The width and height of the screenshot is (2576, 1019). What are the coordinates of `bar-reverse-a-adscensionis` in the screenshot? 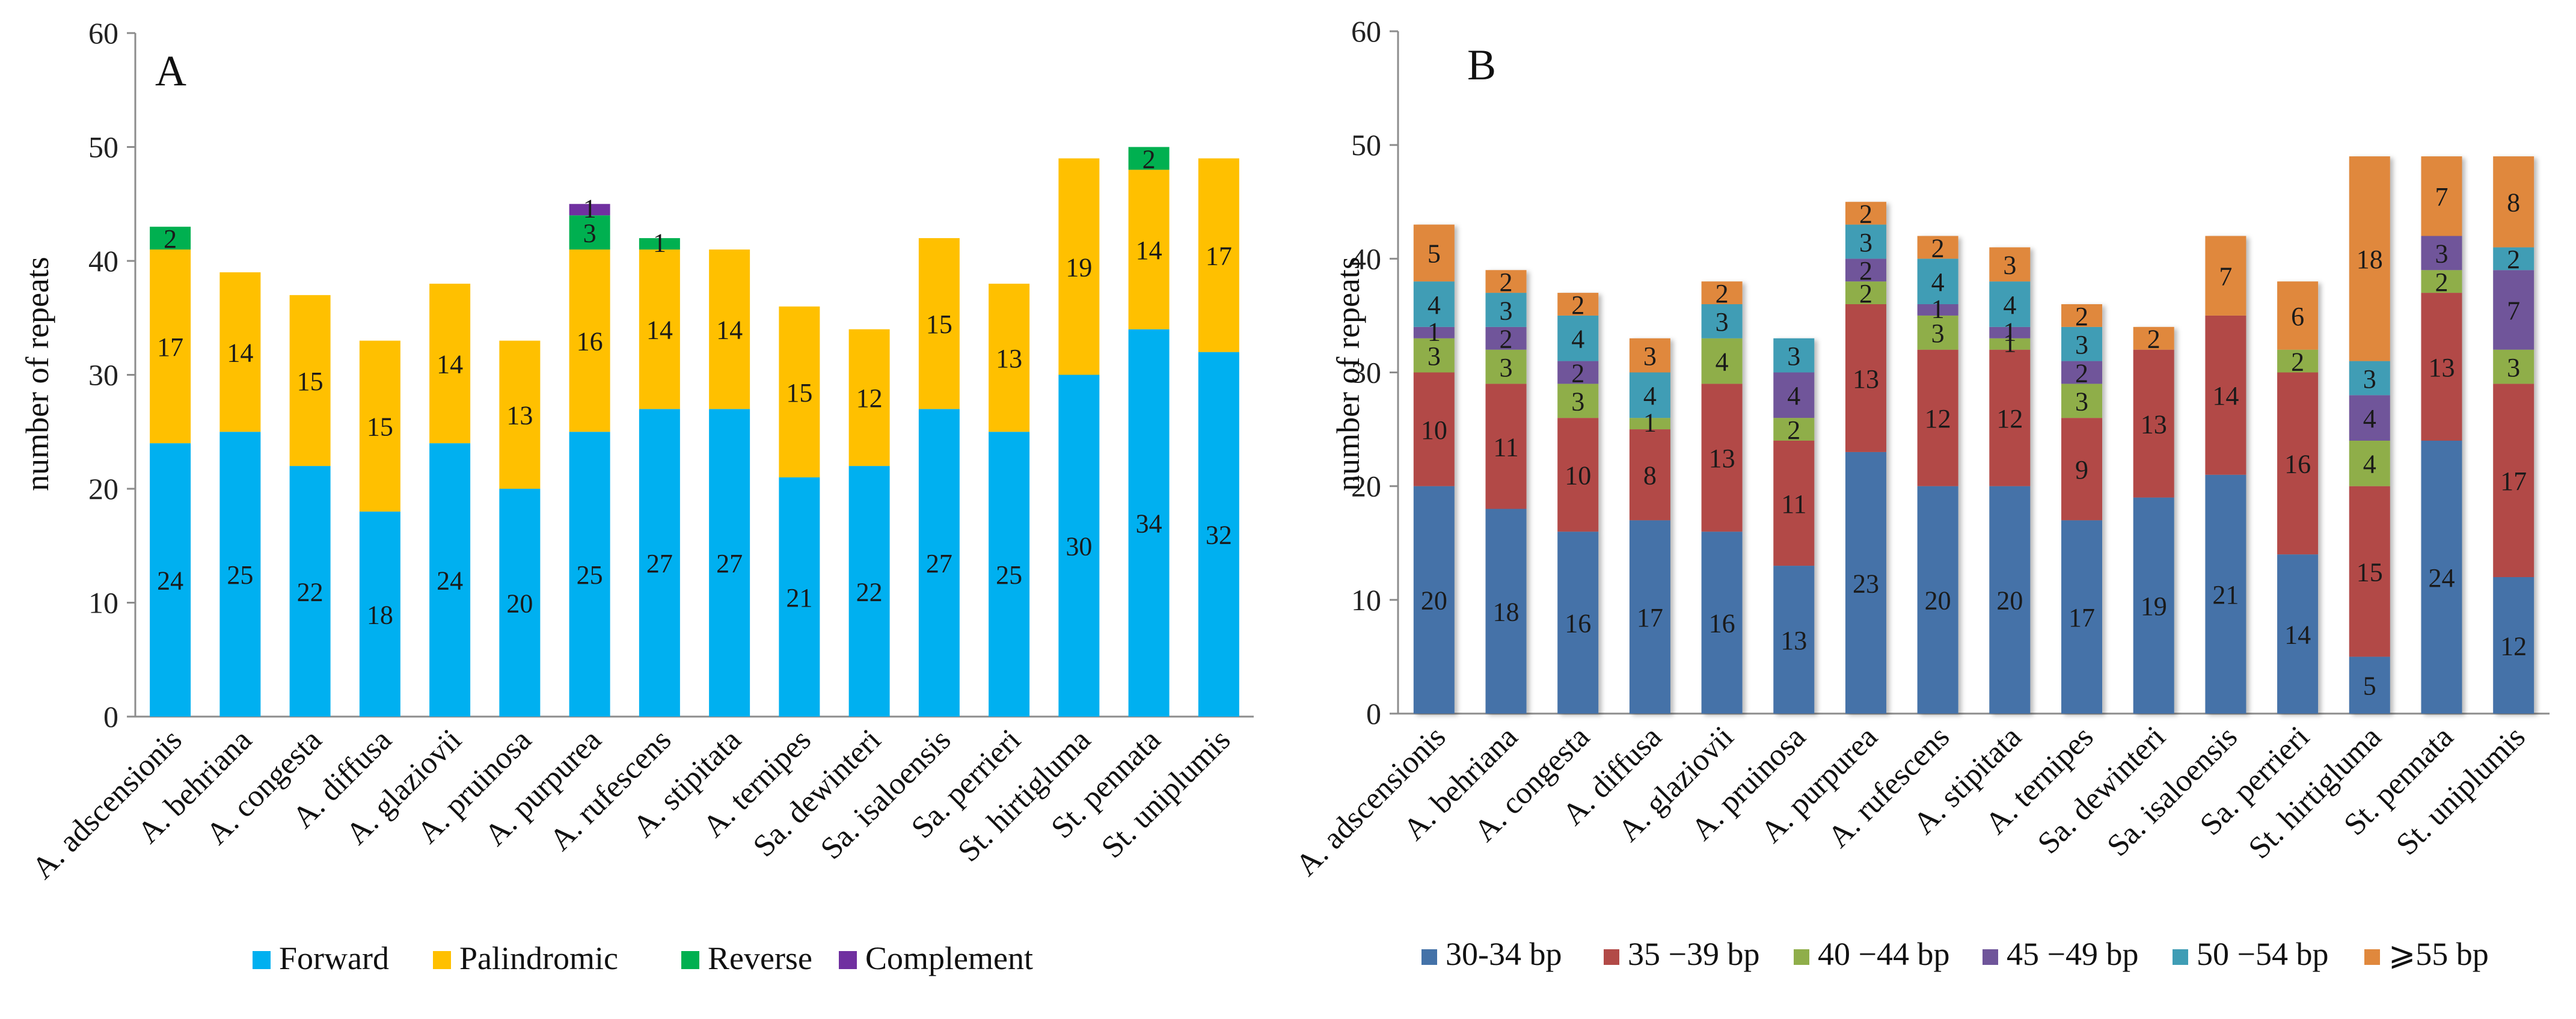 It's located at (170, 238).